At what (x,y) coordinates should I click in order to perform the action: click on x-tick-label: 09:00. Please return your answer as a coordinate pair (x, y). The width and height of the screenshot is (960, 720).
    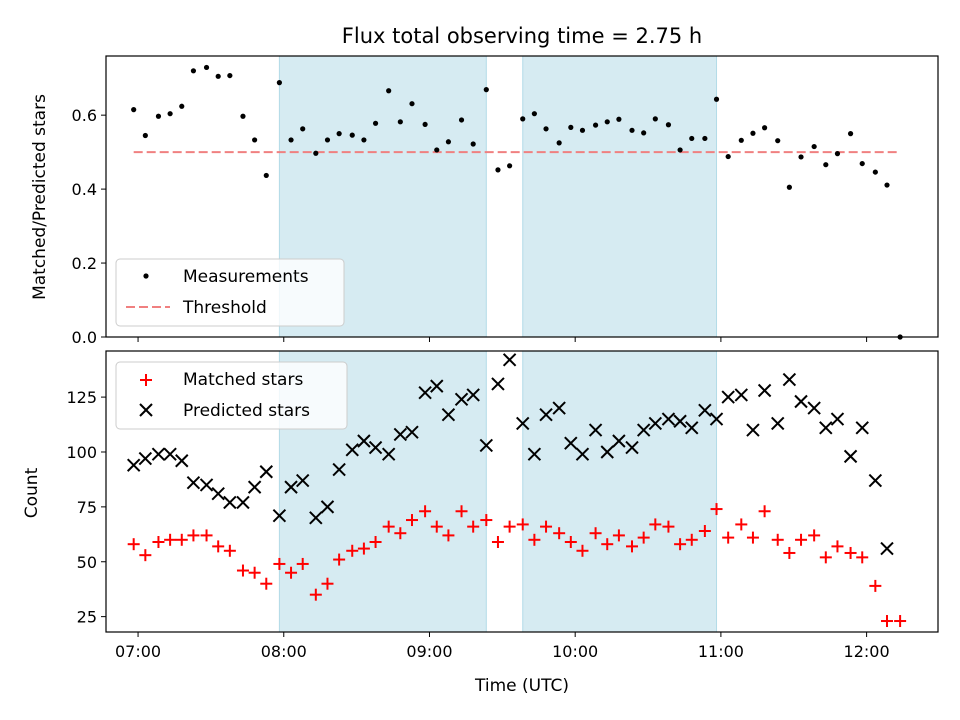
    Looking at the image, I should click on (429, 651).